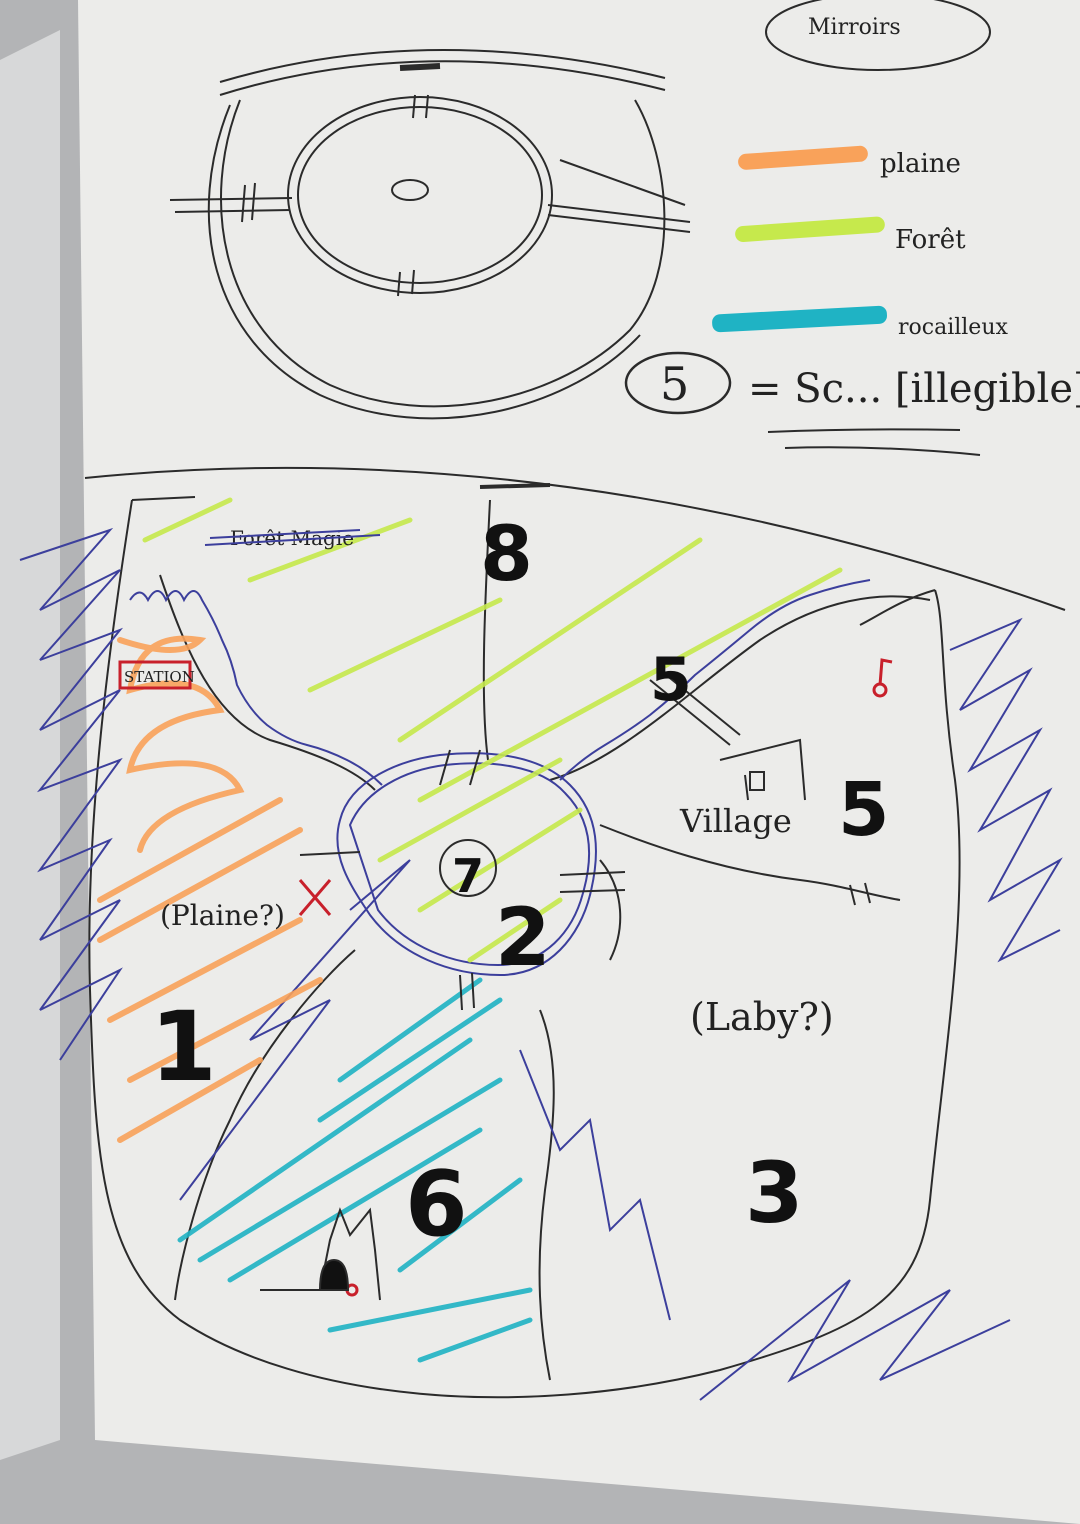 The image size is (1080, 1524). What do you see at coordinates (315, 897) in the screenshot?
I see `cross-mark` at bounding box center [315, 897].